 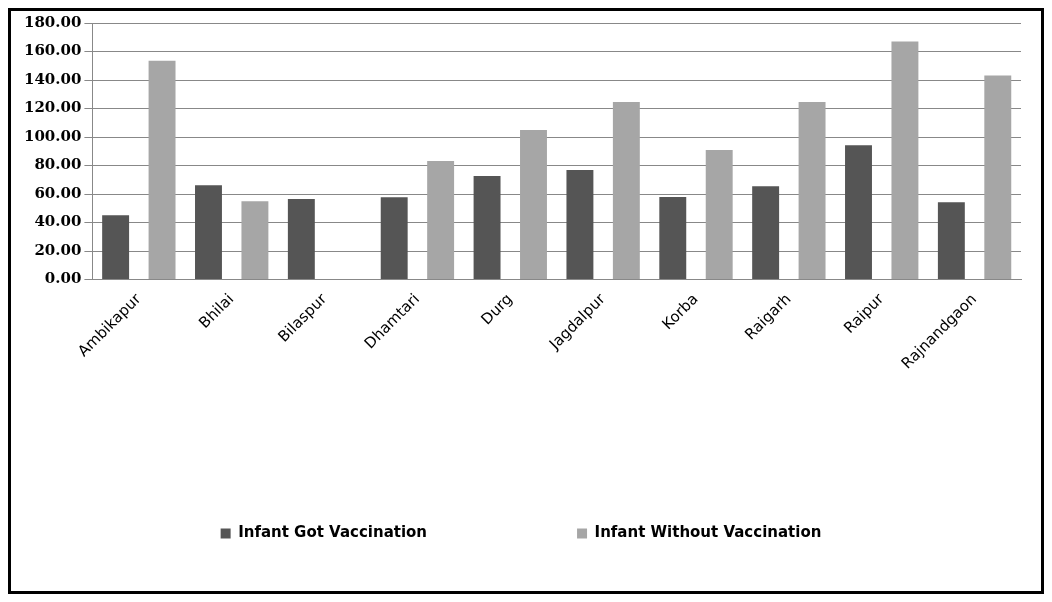 What do you see at coordinates (58, 221) in the screenshot?
I see `y-tick-label: 40.00` at bounding box center [58, 221].